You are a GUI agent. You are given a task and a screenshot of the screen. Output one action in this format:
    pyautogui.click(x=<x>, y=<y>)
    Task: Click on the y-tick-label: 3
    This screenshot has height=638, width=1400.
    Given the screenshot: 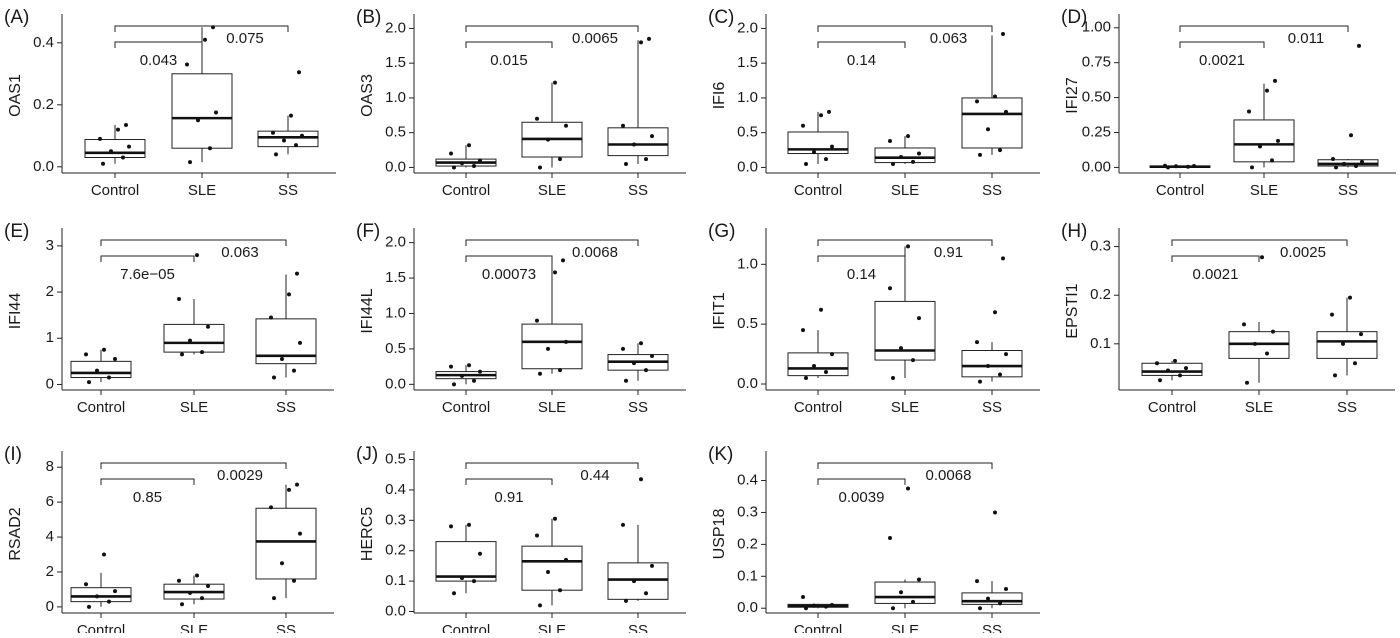 What is the action you would take?
    pyautogui.click(x=50, y=245)
    